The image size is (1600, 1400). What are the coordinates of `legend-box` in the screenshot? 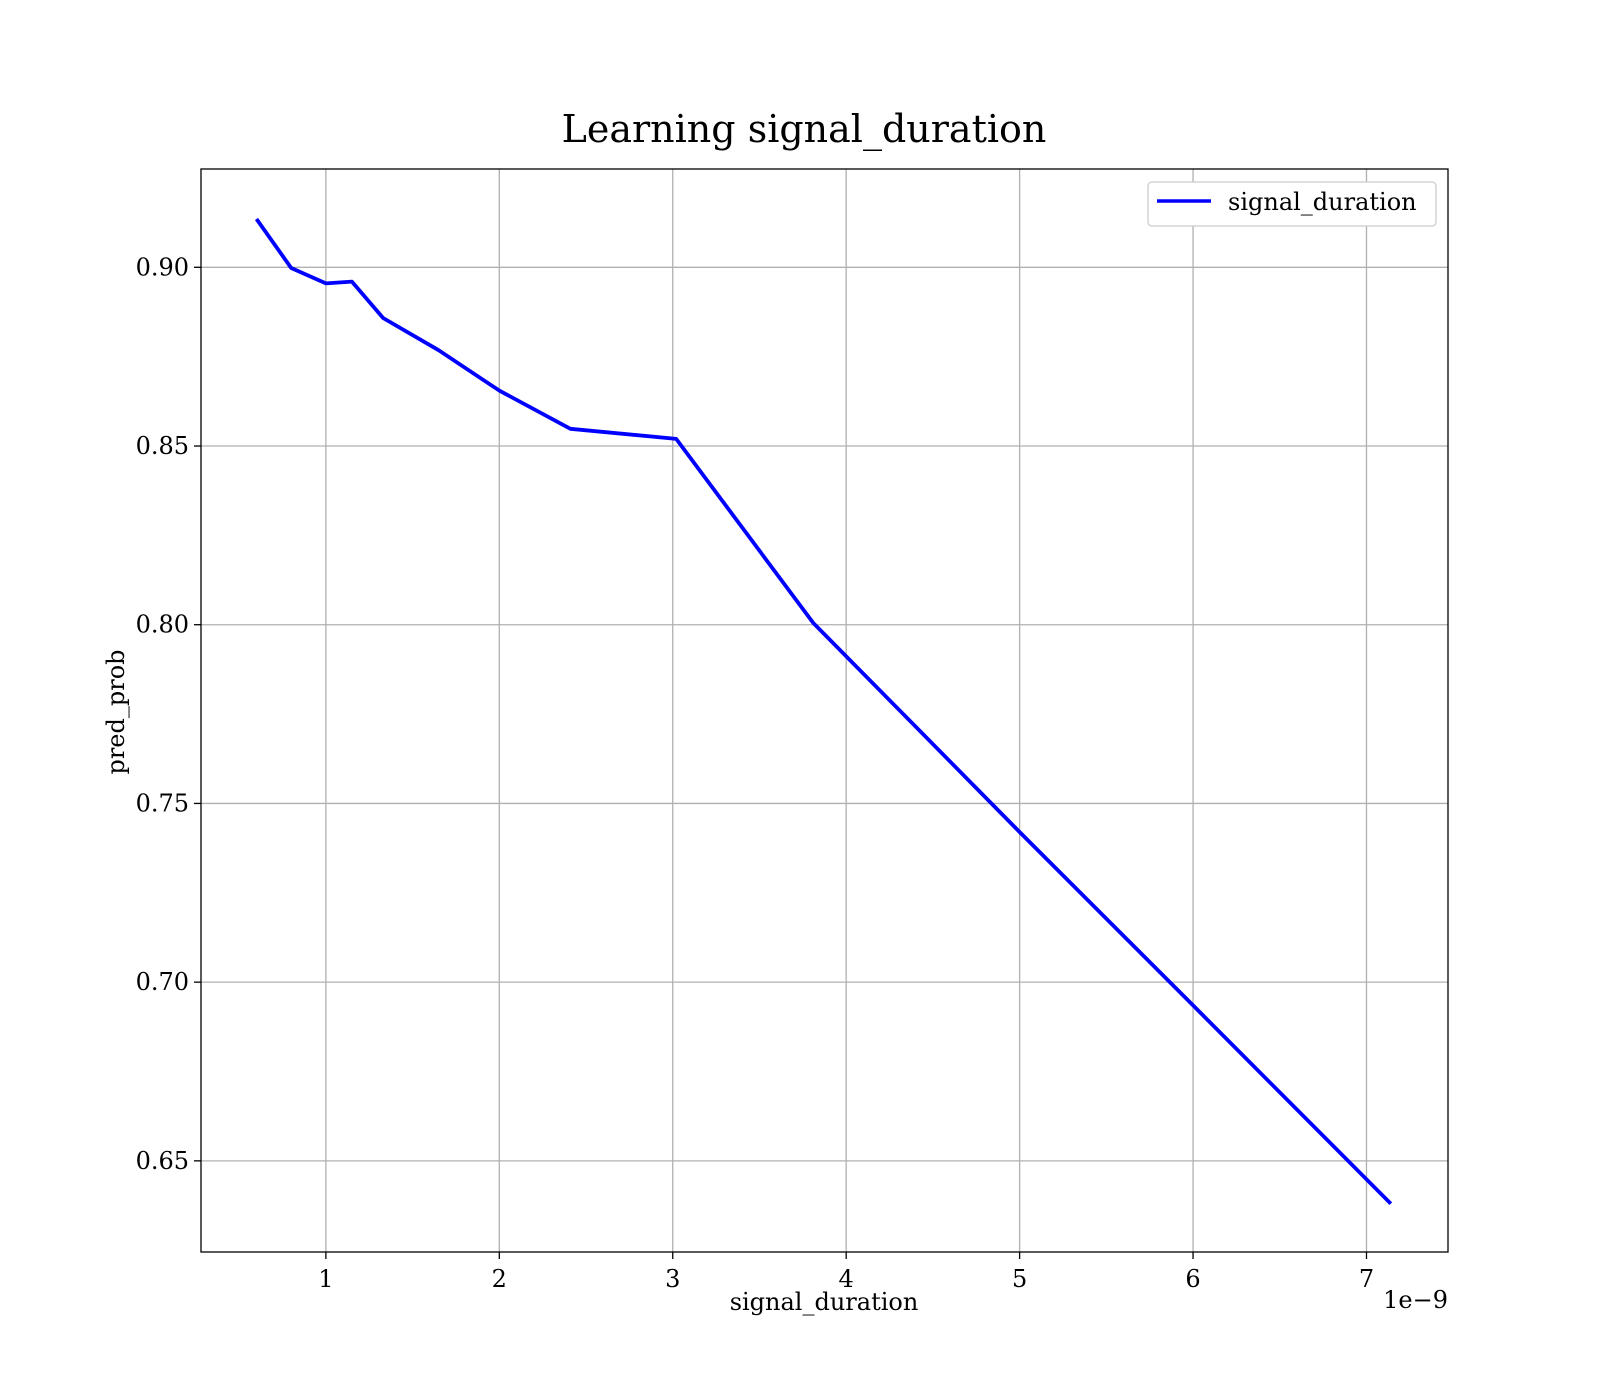 It's located at (1292, 204).